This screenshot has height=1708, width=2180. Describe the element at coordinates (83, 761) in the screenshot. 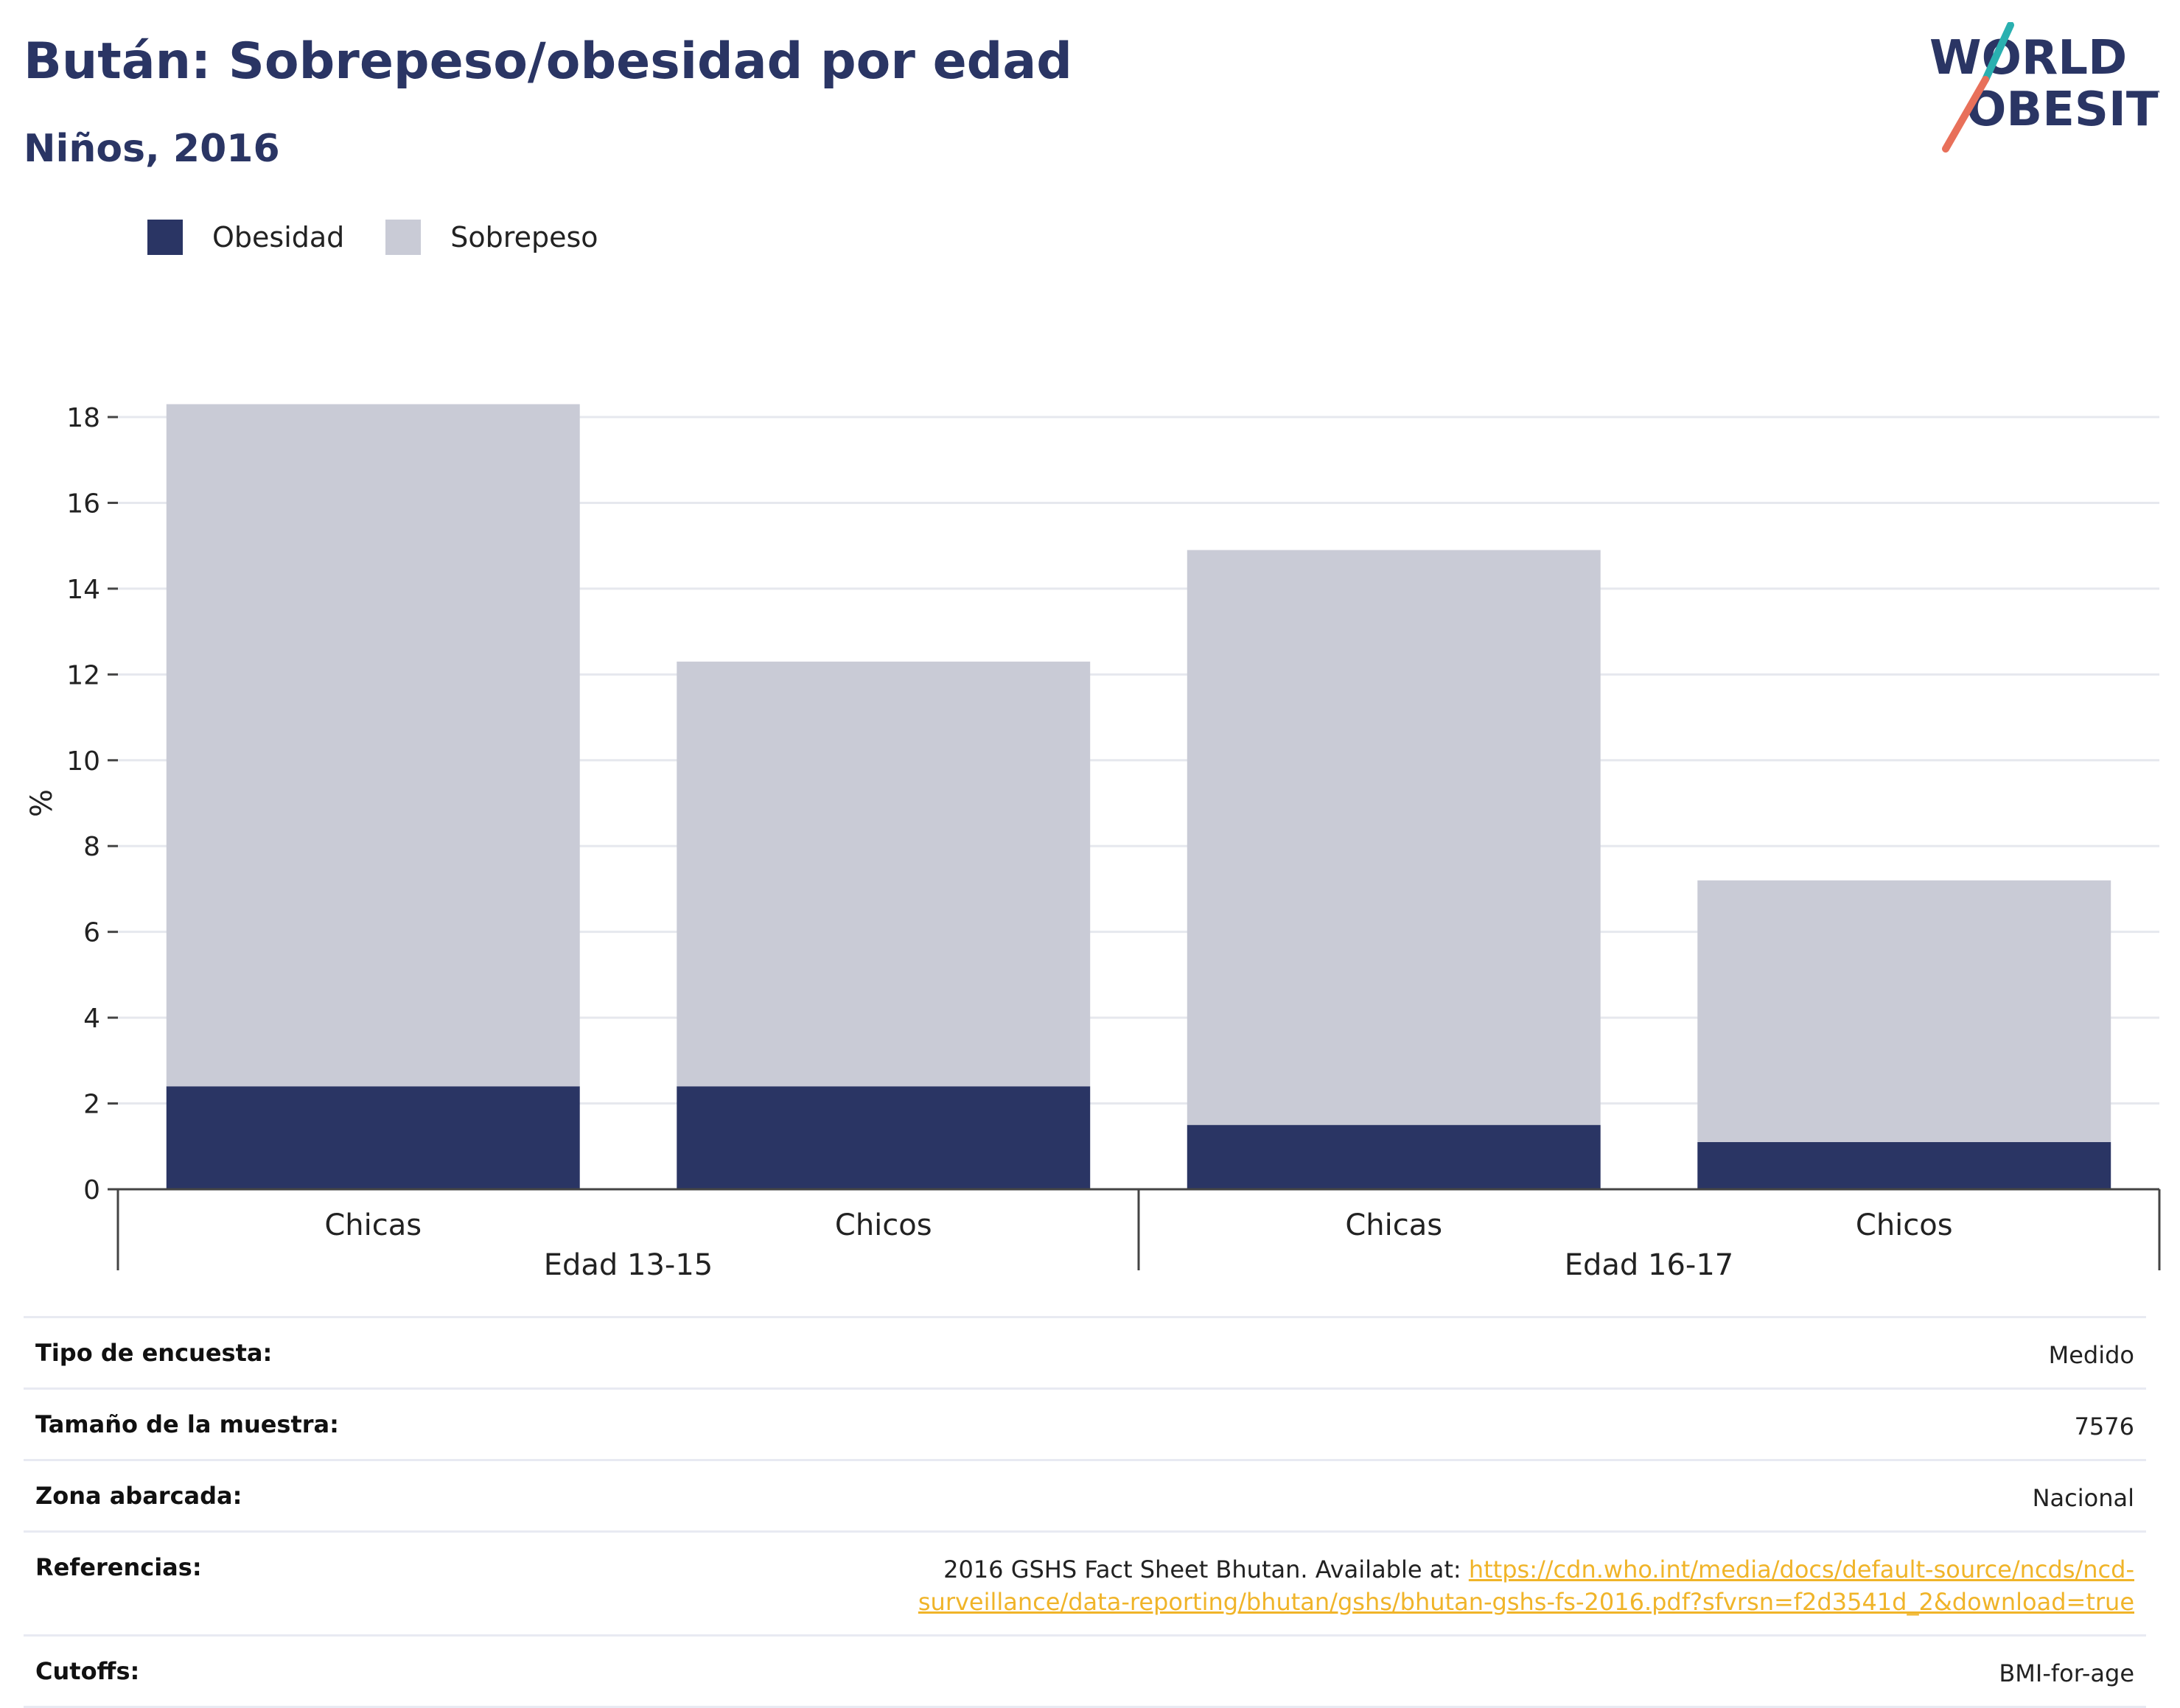

I see `y-tick-label: 10` at that location.